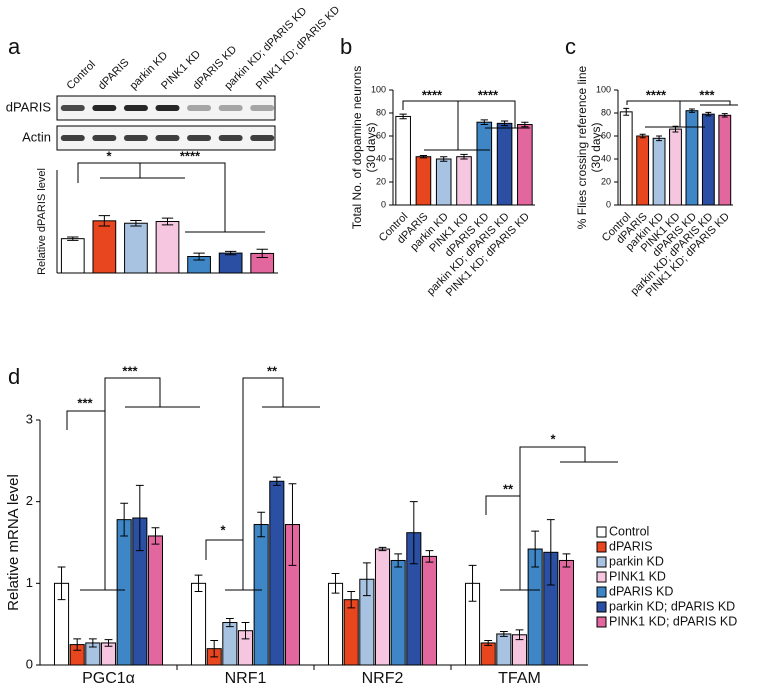 The image size is (778, 689). Describe the element at coordinates (631, 546) in the screenshot. I see `legend-label: dPARIS` at that location.